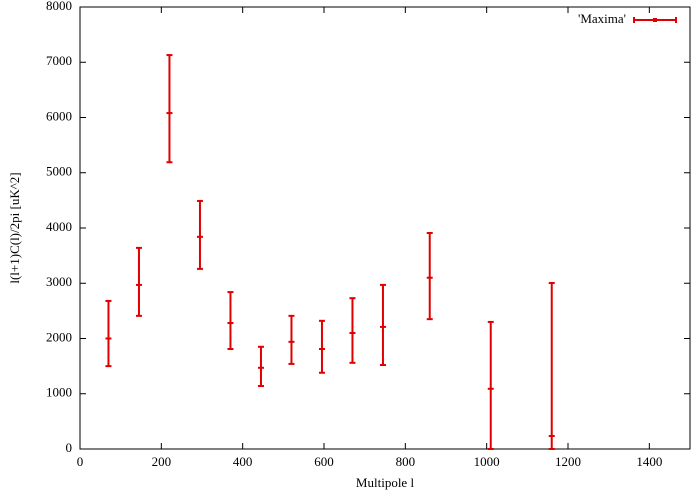  I want to click on x-tick-label: 0, so click(80, 461).